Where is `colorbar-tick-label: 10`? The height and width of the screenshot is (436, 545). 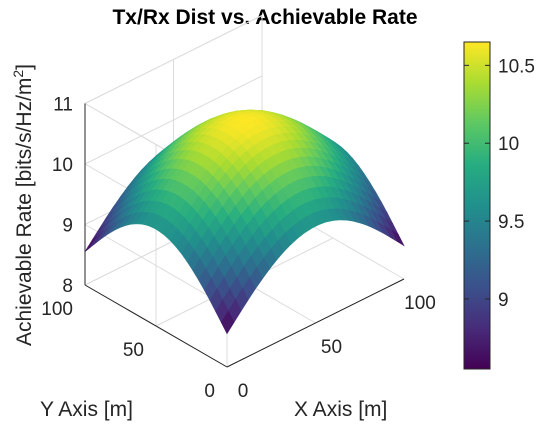
colorbar-tick-label: 10 is located at coordinates (508, 144).